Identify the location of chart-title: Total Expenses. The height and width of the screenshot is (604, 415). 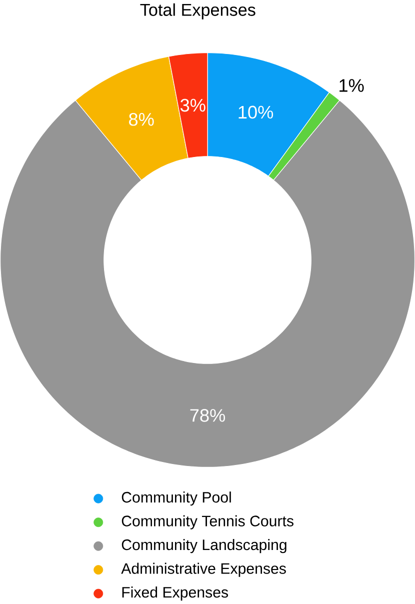
(198, 11).